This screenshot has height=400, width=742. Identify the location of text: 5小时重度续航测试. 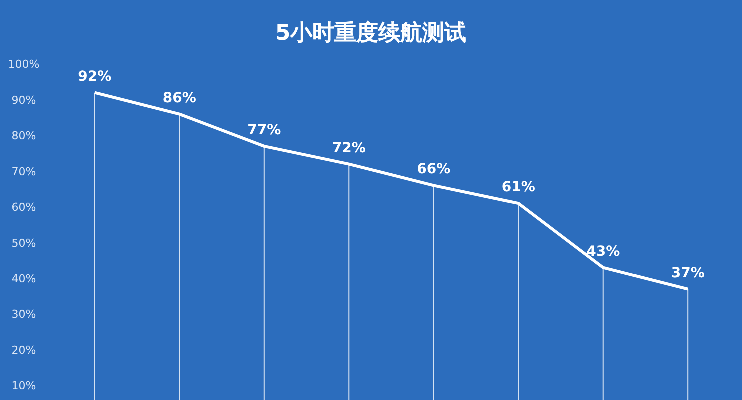
(371, 34).